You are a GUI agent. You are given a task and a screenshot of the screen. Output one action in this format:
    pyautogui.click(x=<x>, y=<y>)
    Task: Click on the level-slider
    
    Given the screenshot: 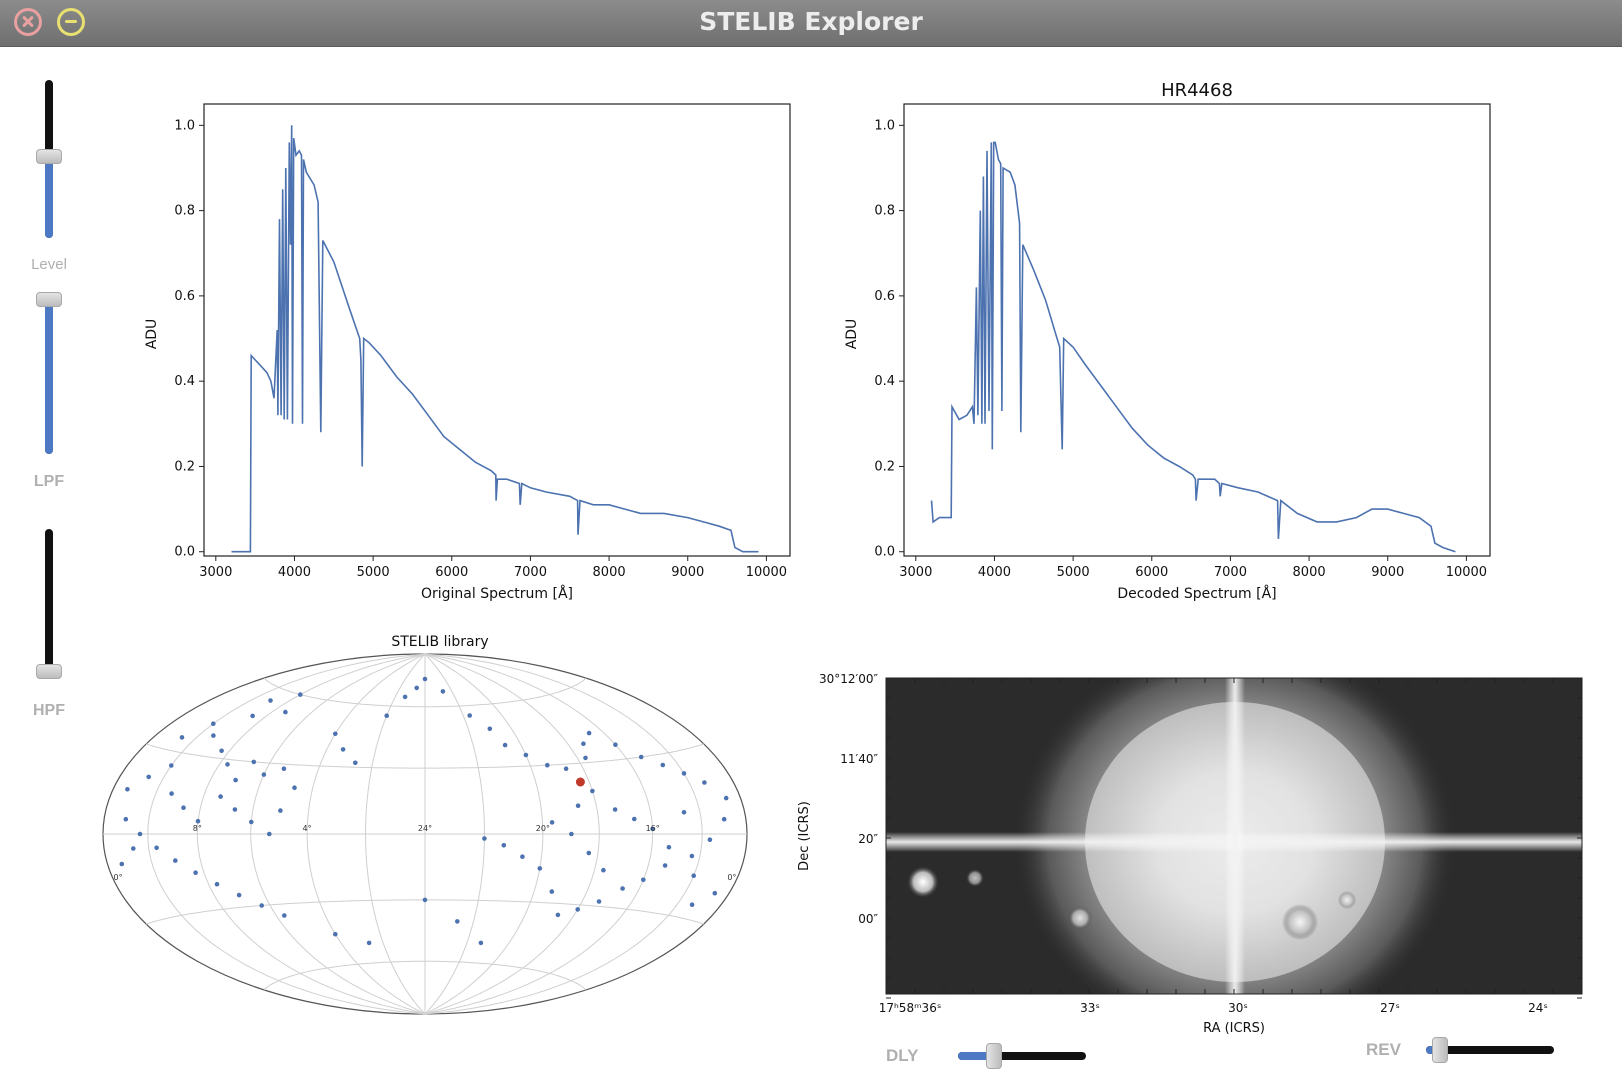 What is the action you would take?
    pyautogui.click(x=49, y=159)
    